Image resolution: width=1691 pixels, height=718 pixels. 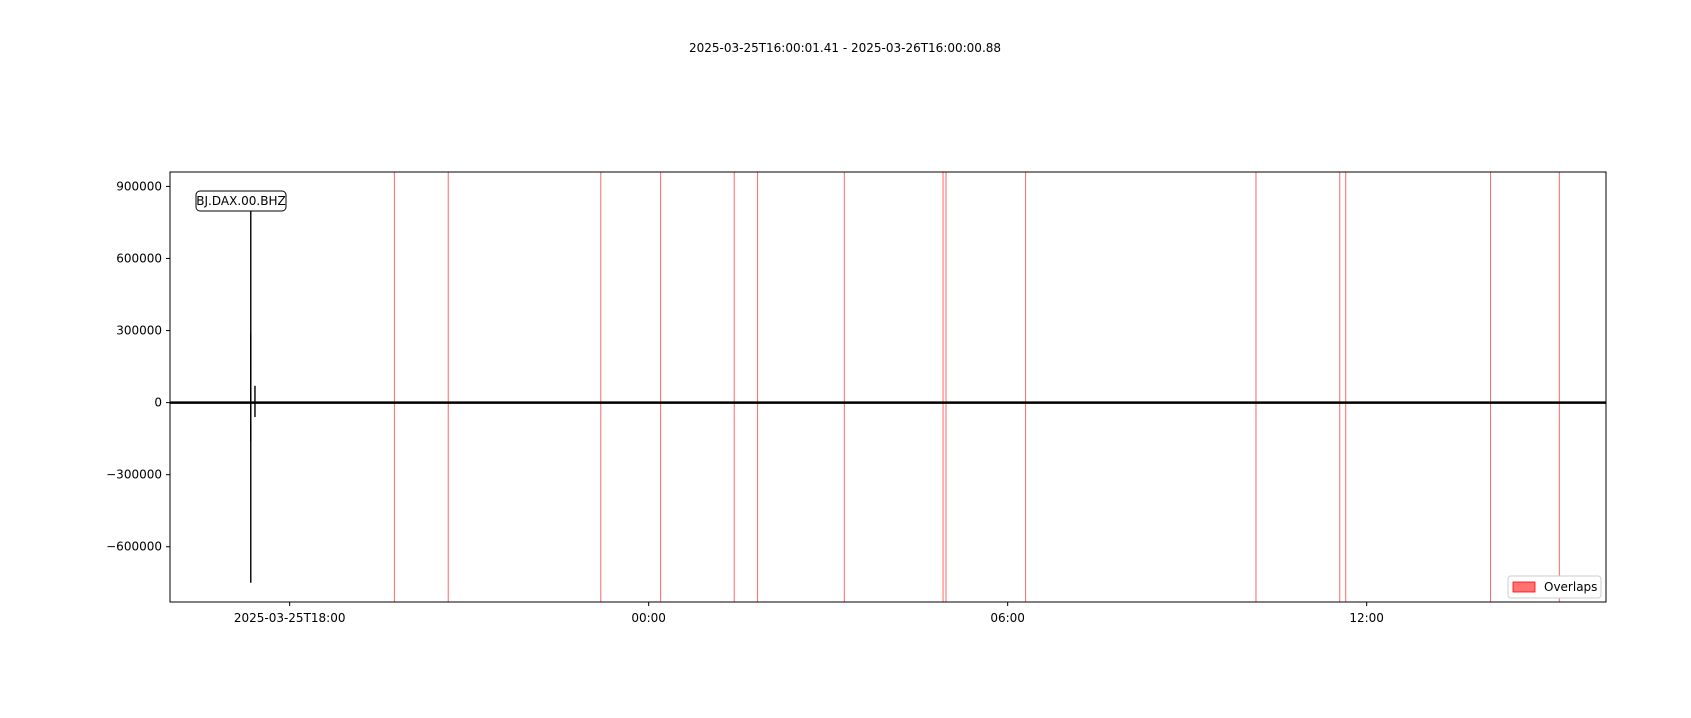 I want to click on legend: Overlaps, so click(x=1554, y=587).